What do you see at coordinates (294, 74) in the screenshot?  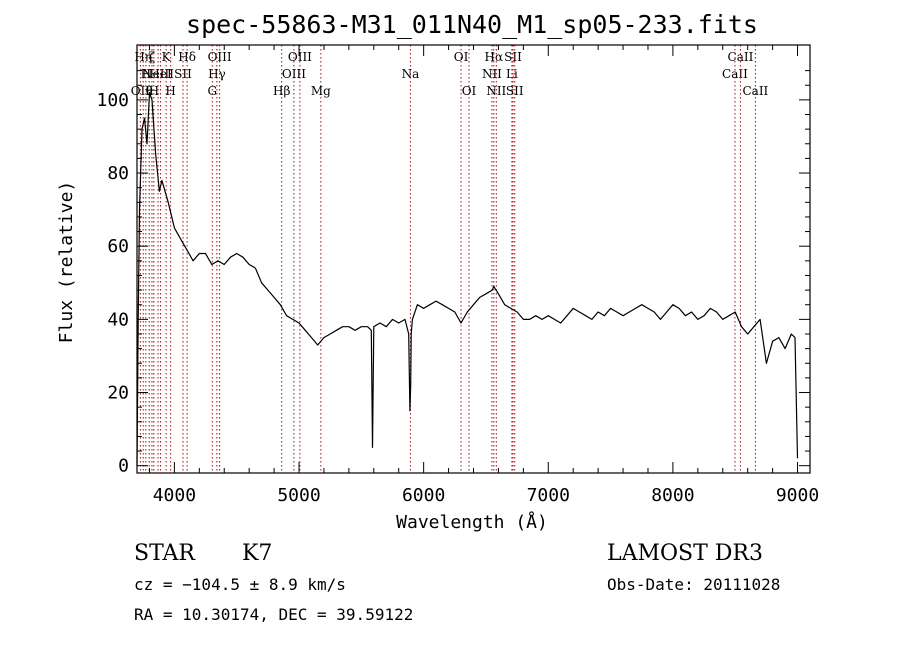 I see `line-marker-label-16: OIII` at bounding box center [294, 74].